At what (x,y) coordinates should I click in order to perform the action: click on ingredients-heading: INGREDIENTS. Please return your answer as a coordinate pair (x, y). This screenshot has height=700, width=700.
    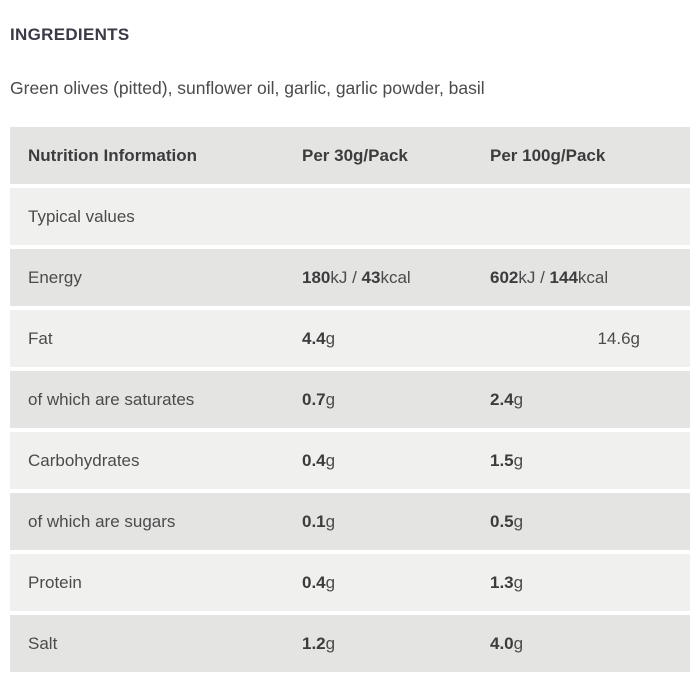
    Looking at the image, I should click on (70, 34).